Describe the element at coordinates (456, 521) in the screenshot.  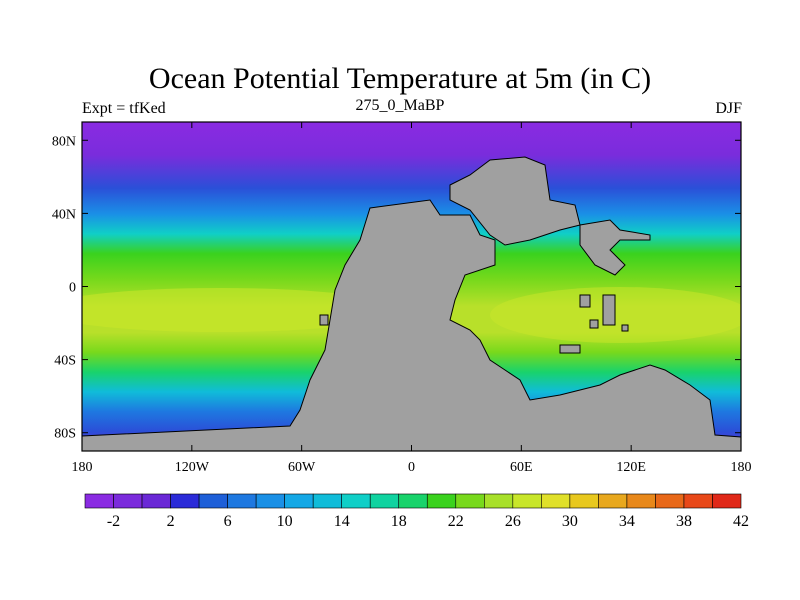
I see `colorbar-label: 22` at that location.